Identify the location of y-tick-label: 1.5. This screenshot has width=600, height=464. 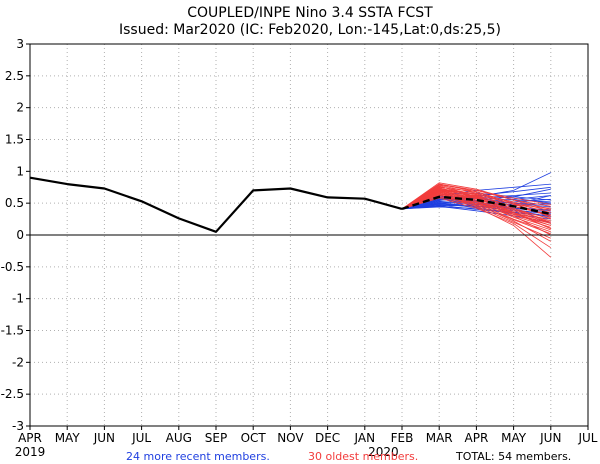
(14, 140).